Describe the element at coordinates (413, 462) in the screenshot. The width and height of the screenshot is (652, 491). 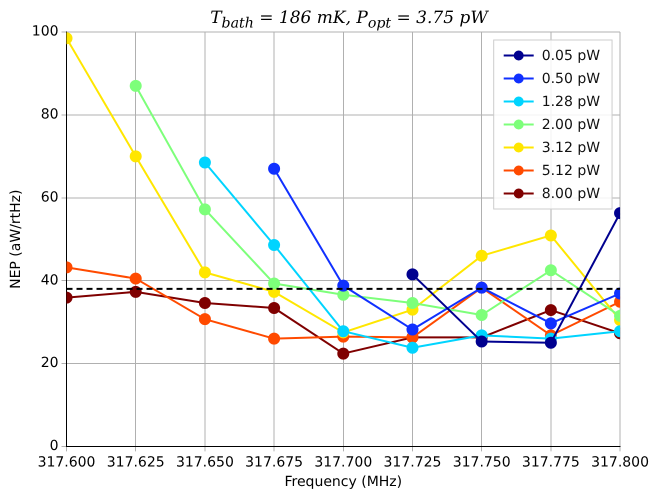
I see `x-tick-label: 317.725` at that location.